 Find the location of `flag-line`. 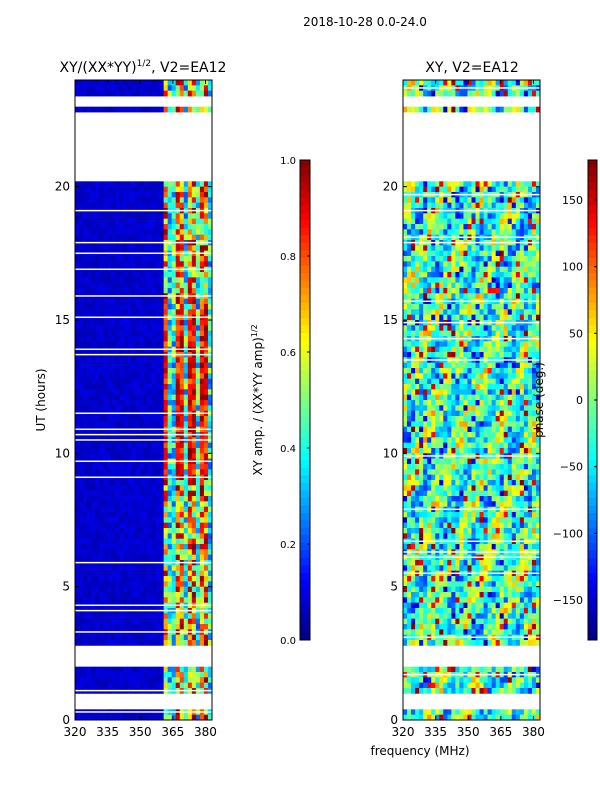

flag-line is located at coordinates (471, 88).